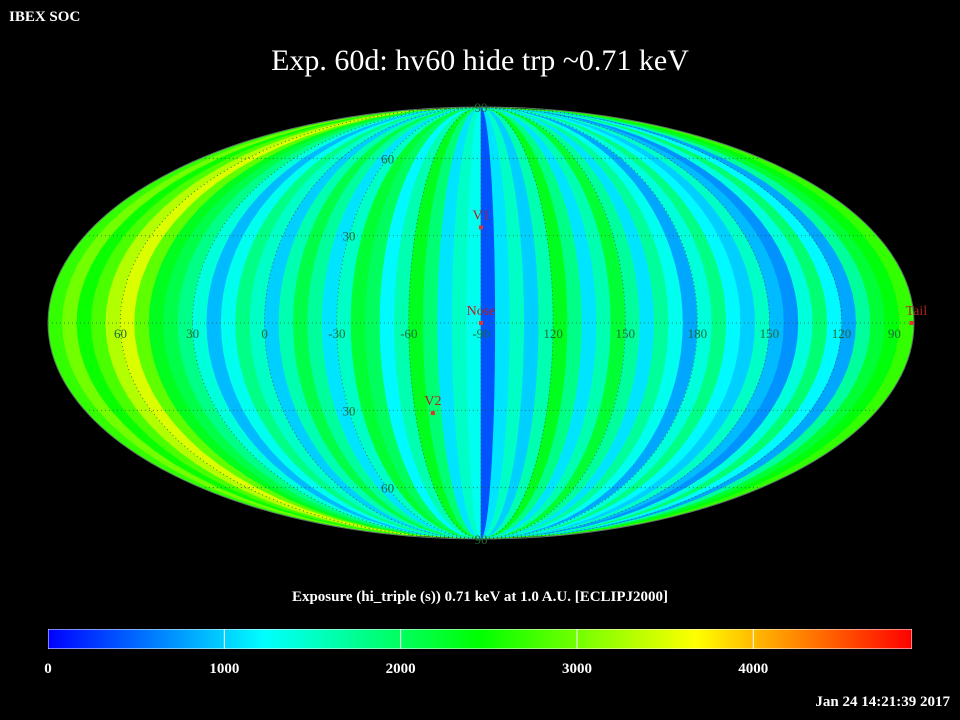 Image resolution: width=960 pixels, height=720 pixels. I want to click on longitude-label: -60, so click(408, 333).